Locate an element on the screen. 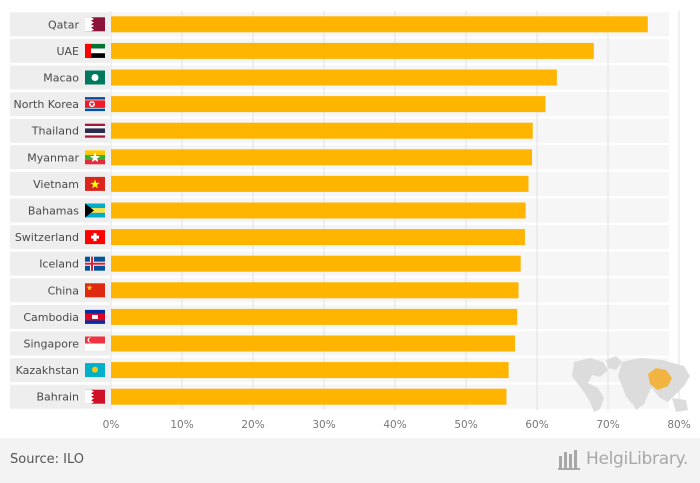 Image resolution: width=700 pixels, height=483 pixels. singapore-flag-icon is located at coordinates (95, 343).